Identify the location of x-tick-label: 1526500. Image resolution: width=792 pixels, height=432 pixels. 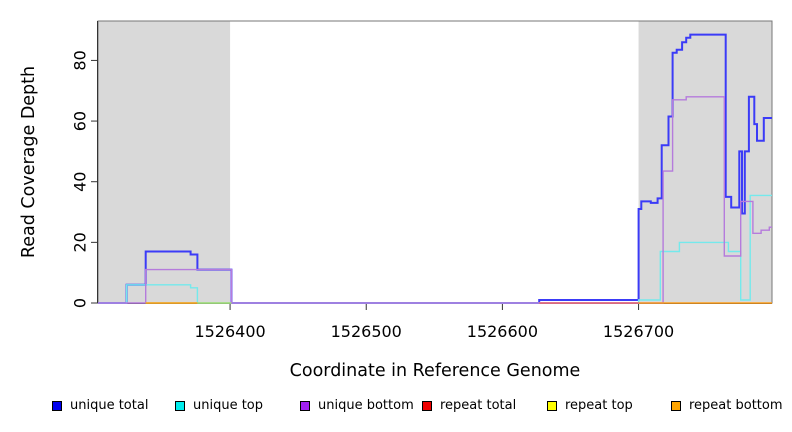
(366, 331).